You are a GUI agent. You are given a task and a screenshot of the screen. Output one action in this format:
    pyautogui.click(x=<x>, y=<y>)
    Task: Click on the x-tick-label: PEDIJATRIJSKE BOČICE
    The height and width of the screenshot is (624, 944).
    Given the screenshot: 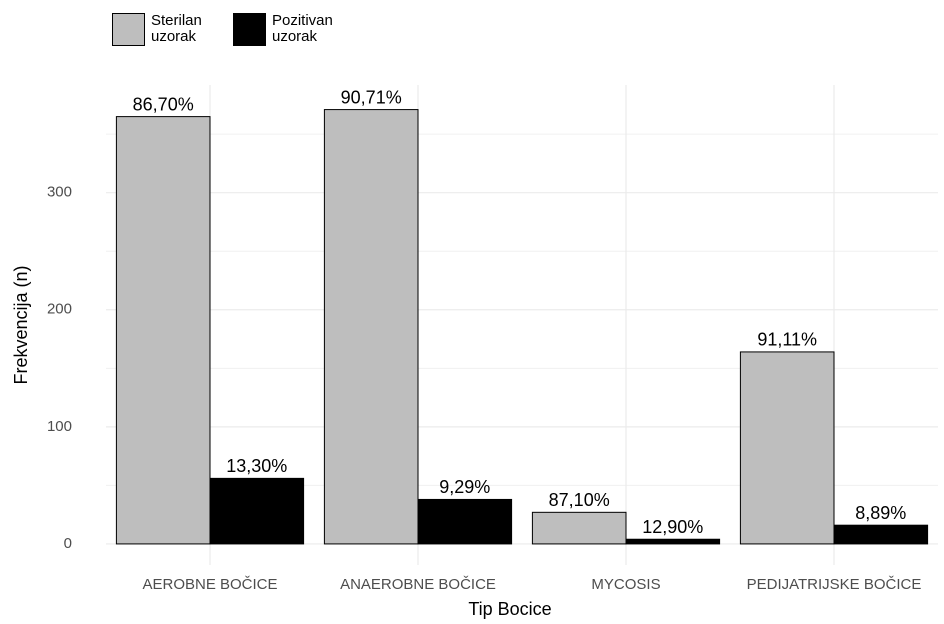 What is the action you would take?
    pyautogui.click(x=834, y=584)
    